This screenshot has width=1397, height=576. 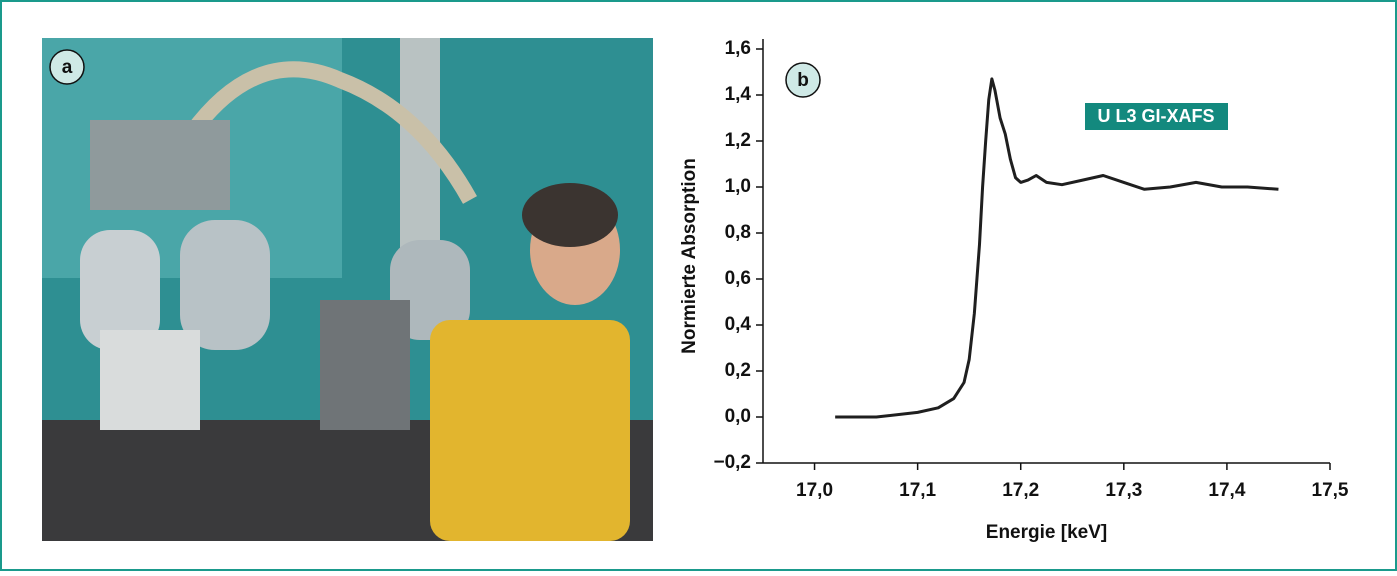 What do you see at coordinates (1046, 532) in the screenshot?
I see `x-axis-label: Energie [keV]` at bounding box center [1046, 532].